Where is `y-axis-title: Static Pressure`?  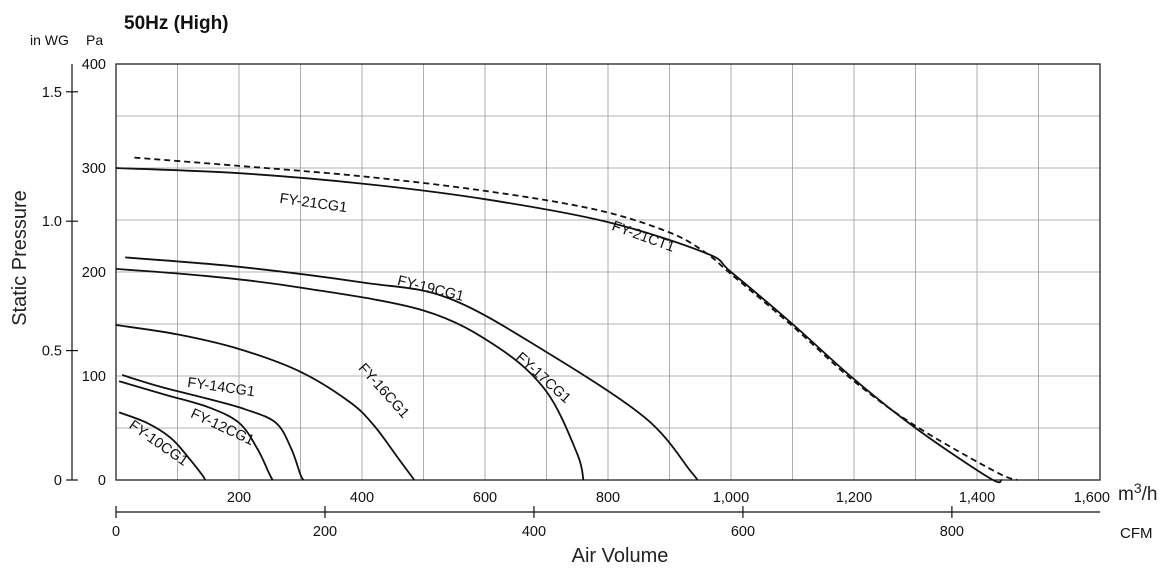
y-axis-title: Static Pressure is located at coordinates (20, 258).